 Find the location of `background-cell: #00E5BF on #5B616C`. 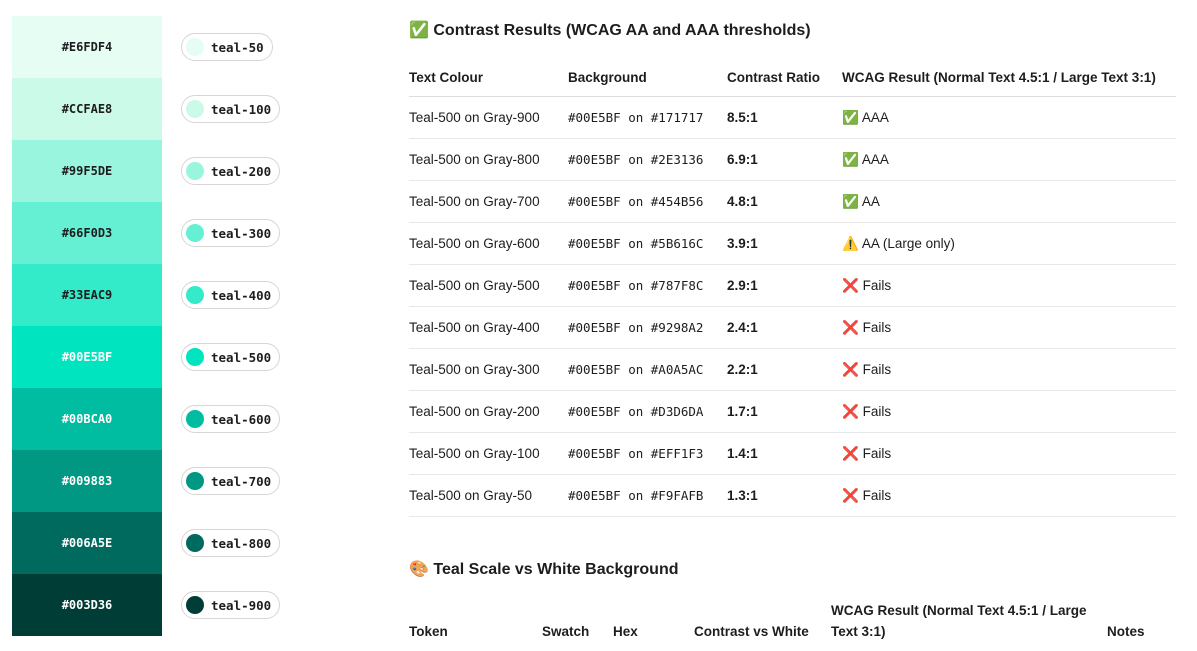

background-cell: #00E5BF on #5B616C is located at coordinates (647, 243).